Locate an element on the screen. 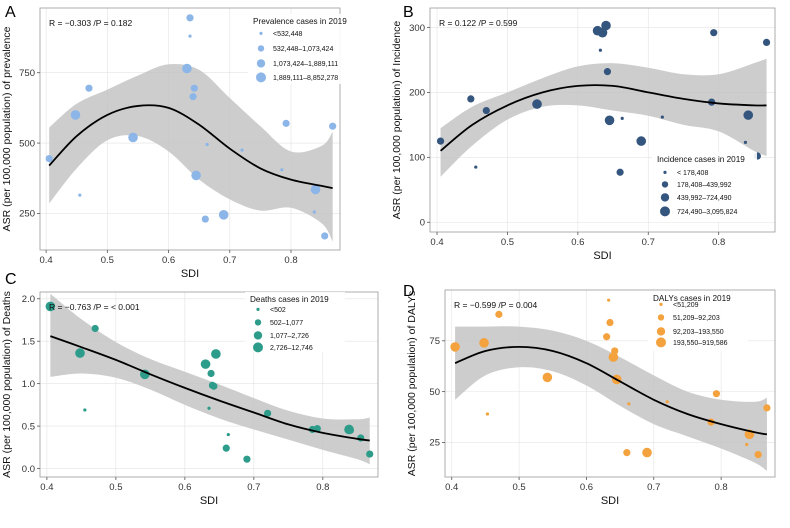 The image size is (790, 528). y-tick-label: 25 is located at coordinates (434, 443).